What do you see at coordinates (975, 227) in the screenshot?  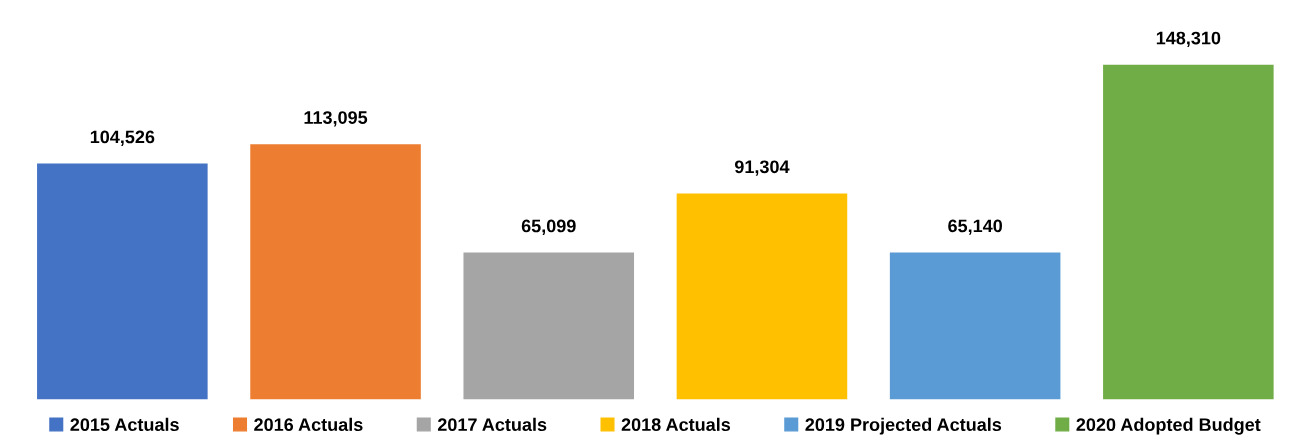 I see `data-label: 65,140` at bounding box center [975, 227].